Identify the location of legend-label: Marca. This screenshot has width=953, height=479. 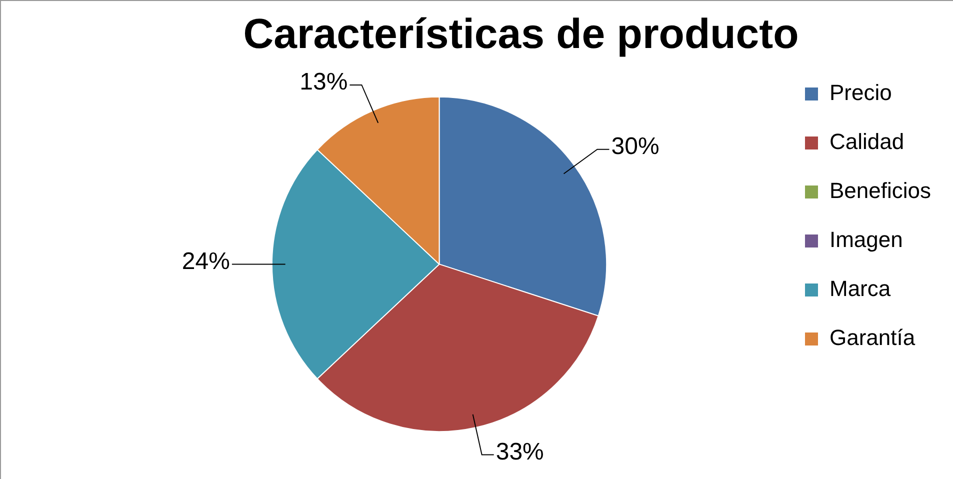
(860, 289).